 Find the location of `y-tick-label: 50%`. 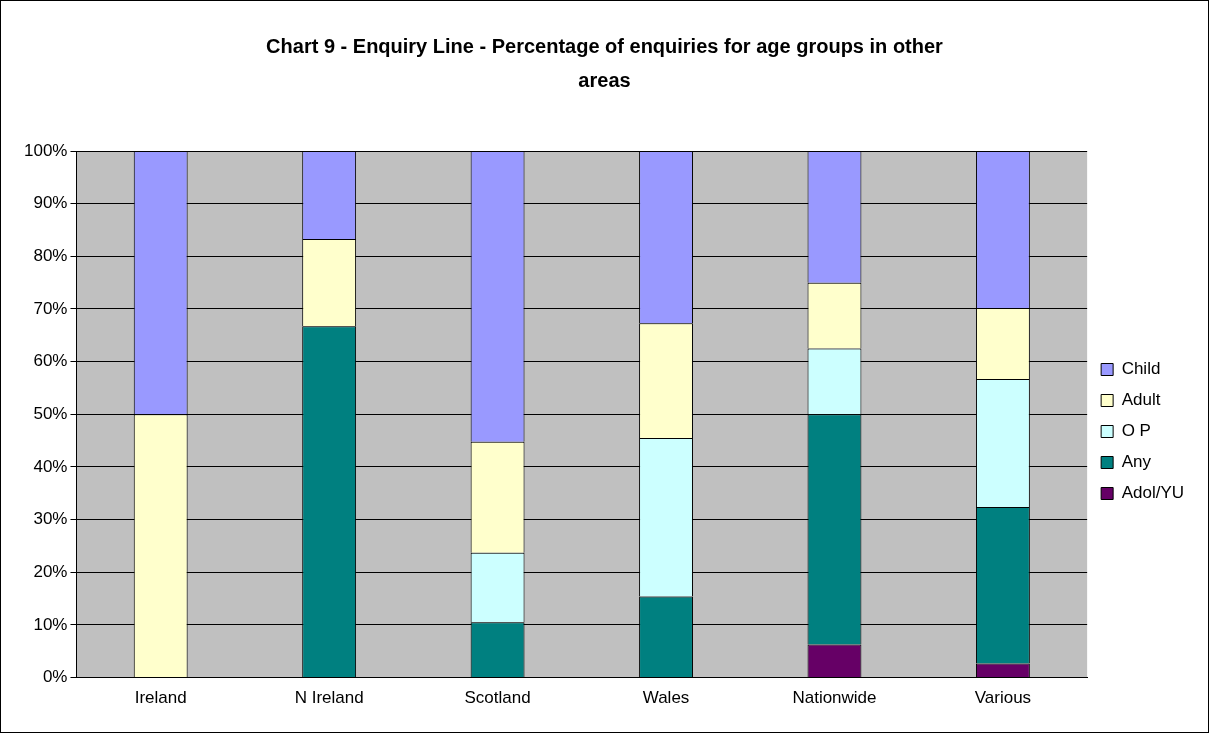

y-tick-label: 50% is located at coordinates (50, 413).